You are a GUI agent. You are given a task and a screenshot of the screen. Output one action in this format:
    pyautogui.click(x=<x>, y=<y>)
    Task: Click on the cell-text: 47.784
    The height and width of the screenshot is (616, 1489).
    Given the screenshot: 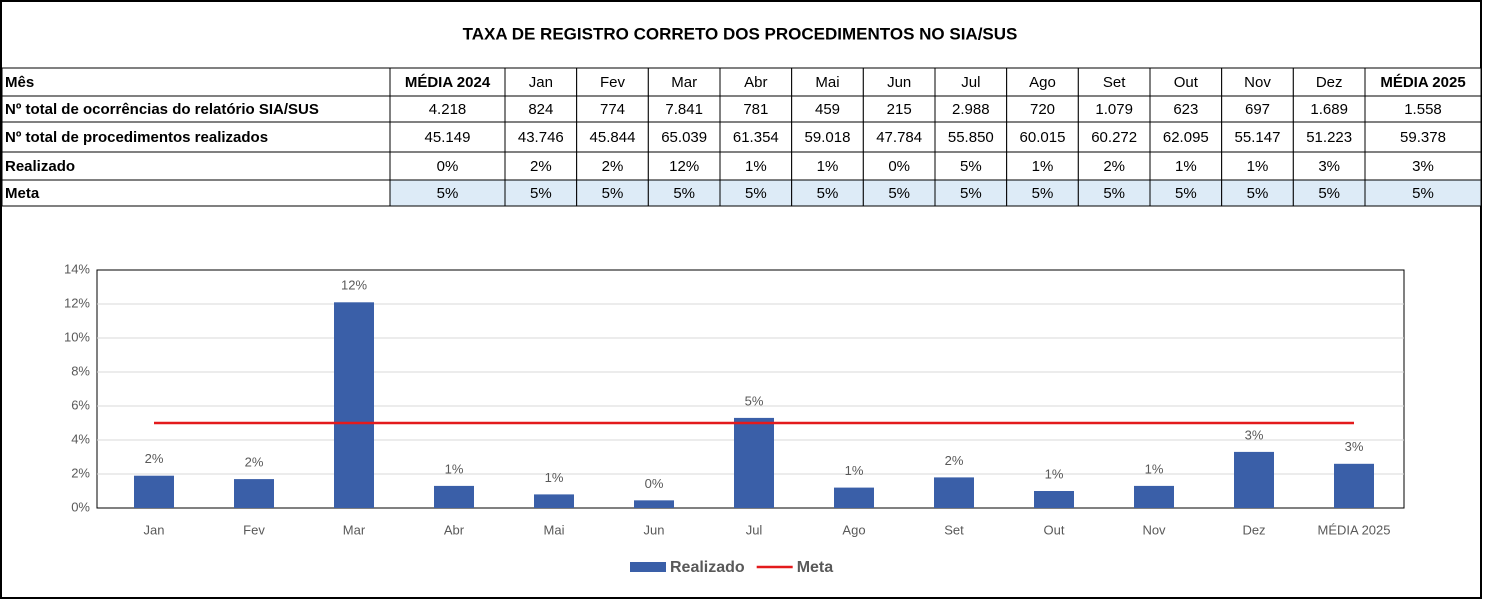 What is the action you would take?
    pyautogui.click(x=899, y=137)
    